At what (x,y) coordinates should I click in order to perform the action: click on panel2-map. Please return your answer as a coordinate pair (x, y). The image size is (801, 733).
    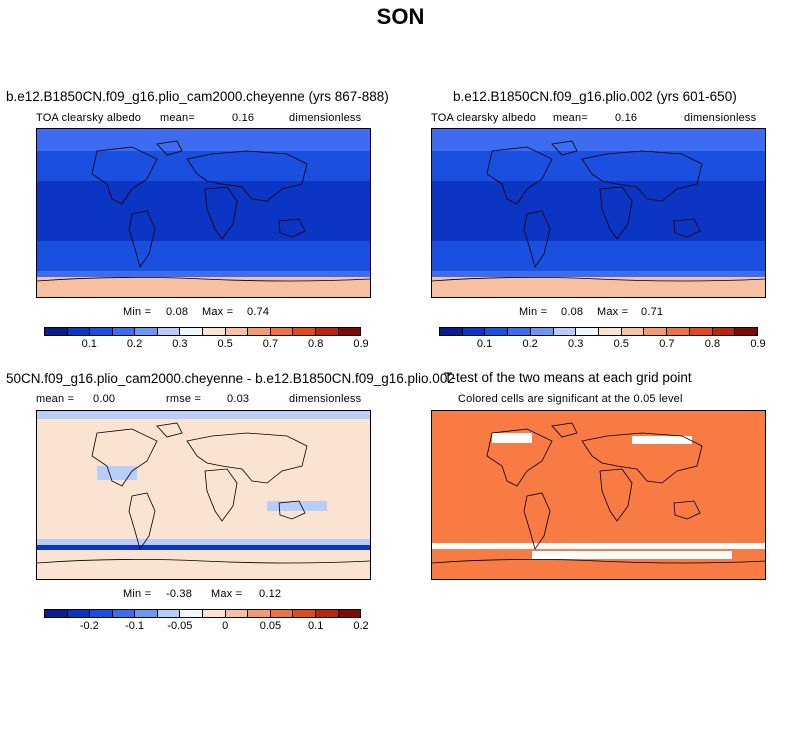
    Looking at the image, I should click on (598, 213).